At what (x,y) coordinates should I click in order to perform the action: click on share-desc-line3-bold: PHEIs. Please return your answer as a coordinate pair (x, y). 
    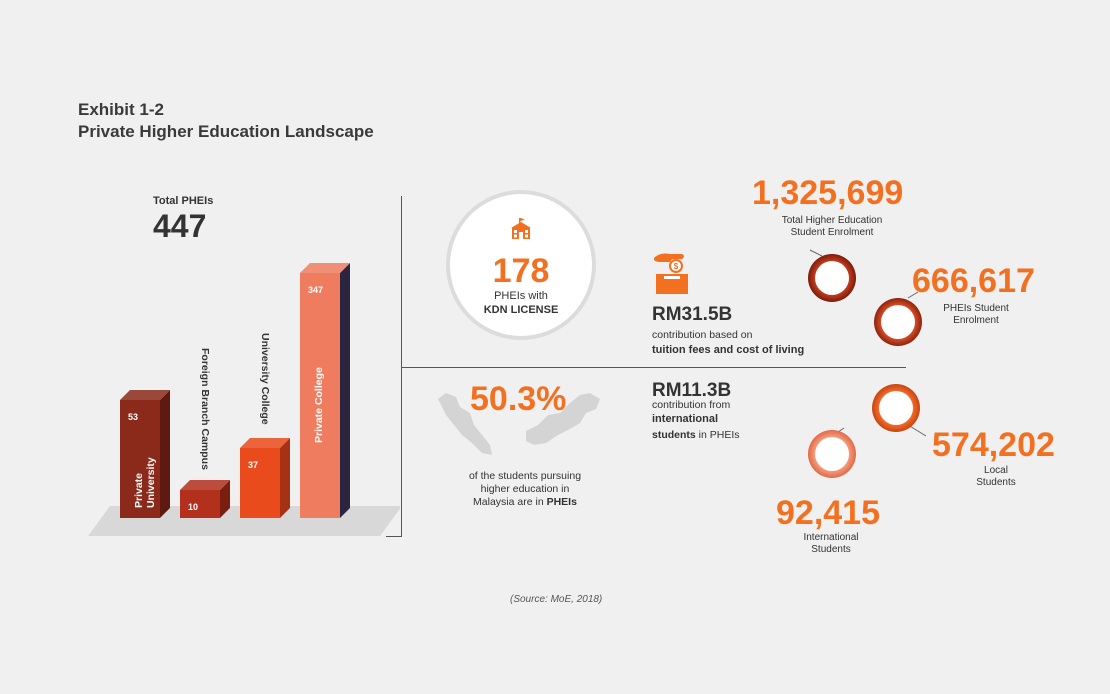
    Looking at the image, I should click on (561, 502).